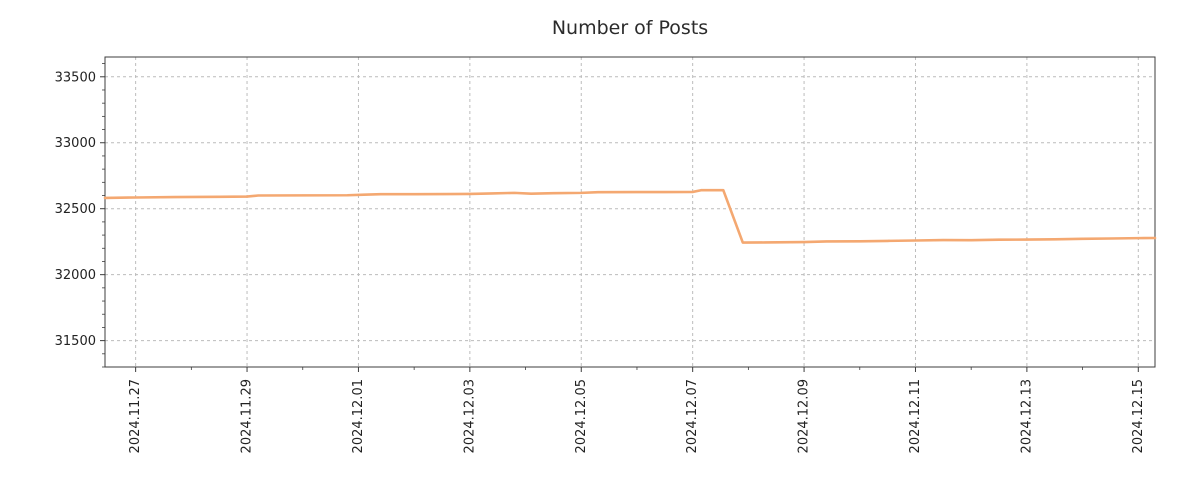 Image resolution: width=1200 pixels, height=500 pixels. What do you see at coordinates (630, 28) in the screenshot?
I see `chart-title: Number of Posts` at bounding box center [630, 28].